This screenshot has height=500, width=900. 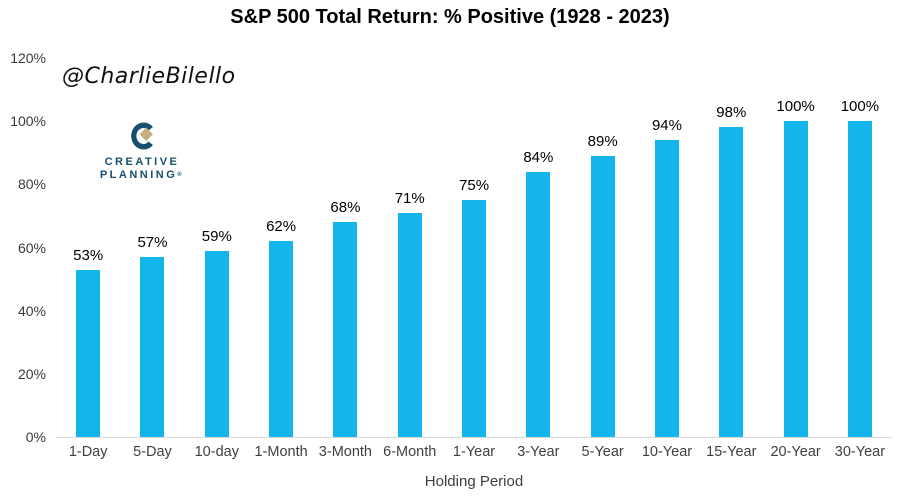 I want to click on x-axis-tick-label: 1-Year, so click(x=474, y=452).